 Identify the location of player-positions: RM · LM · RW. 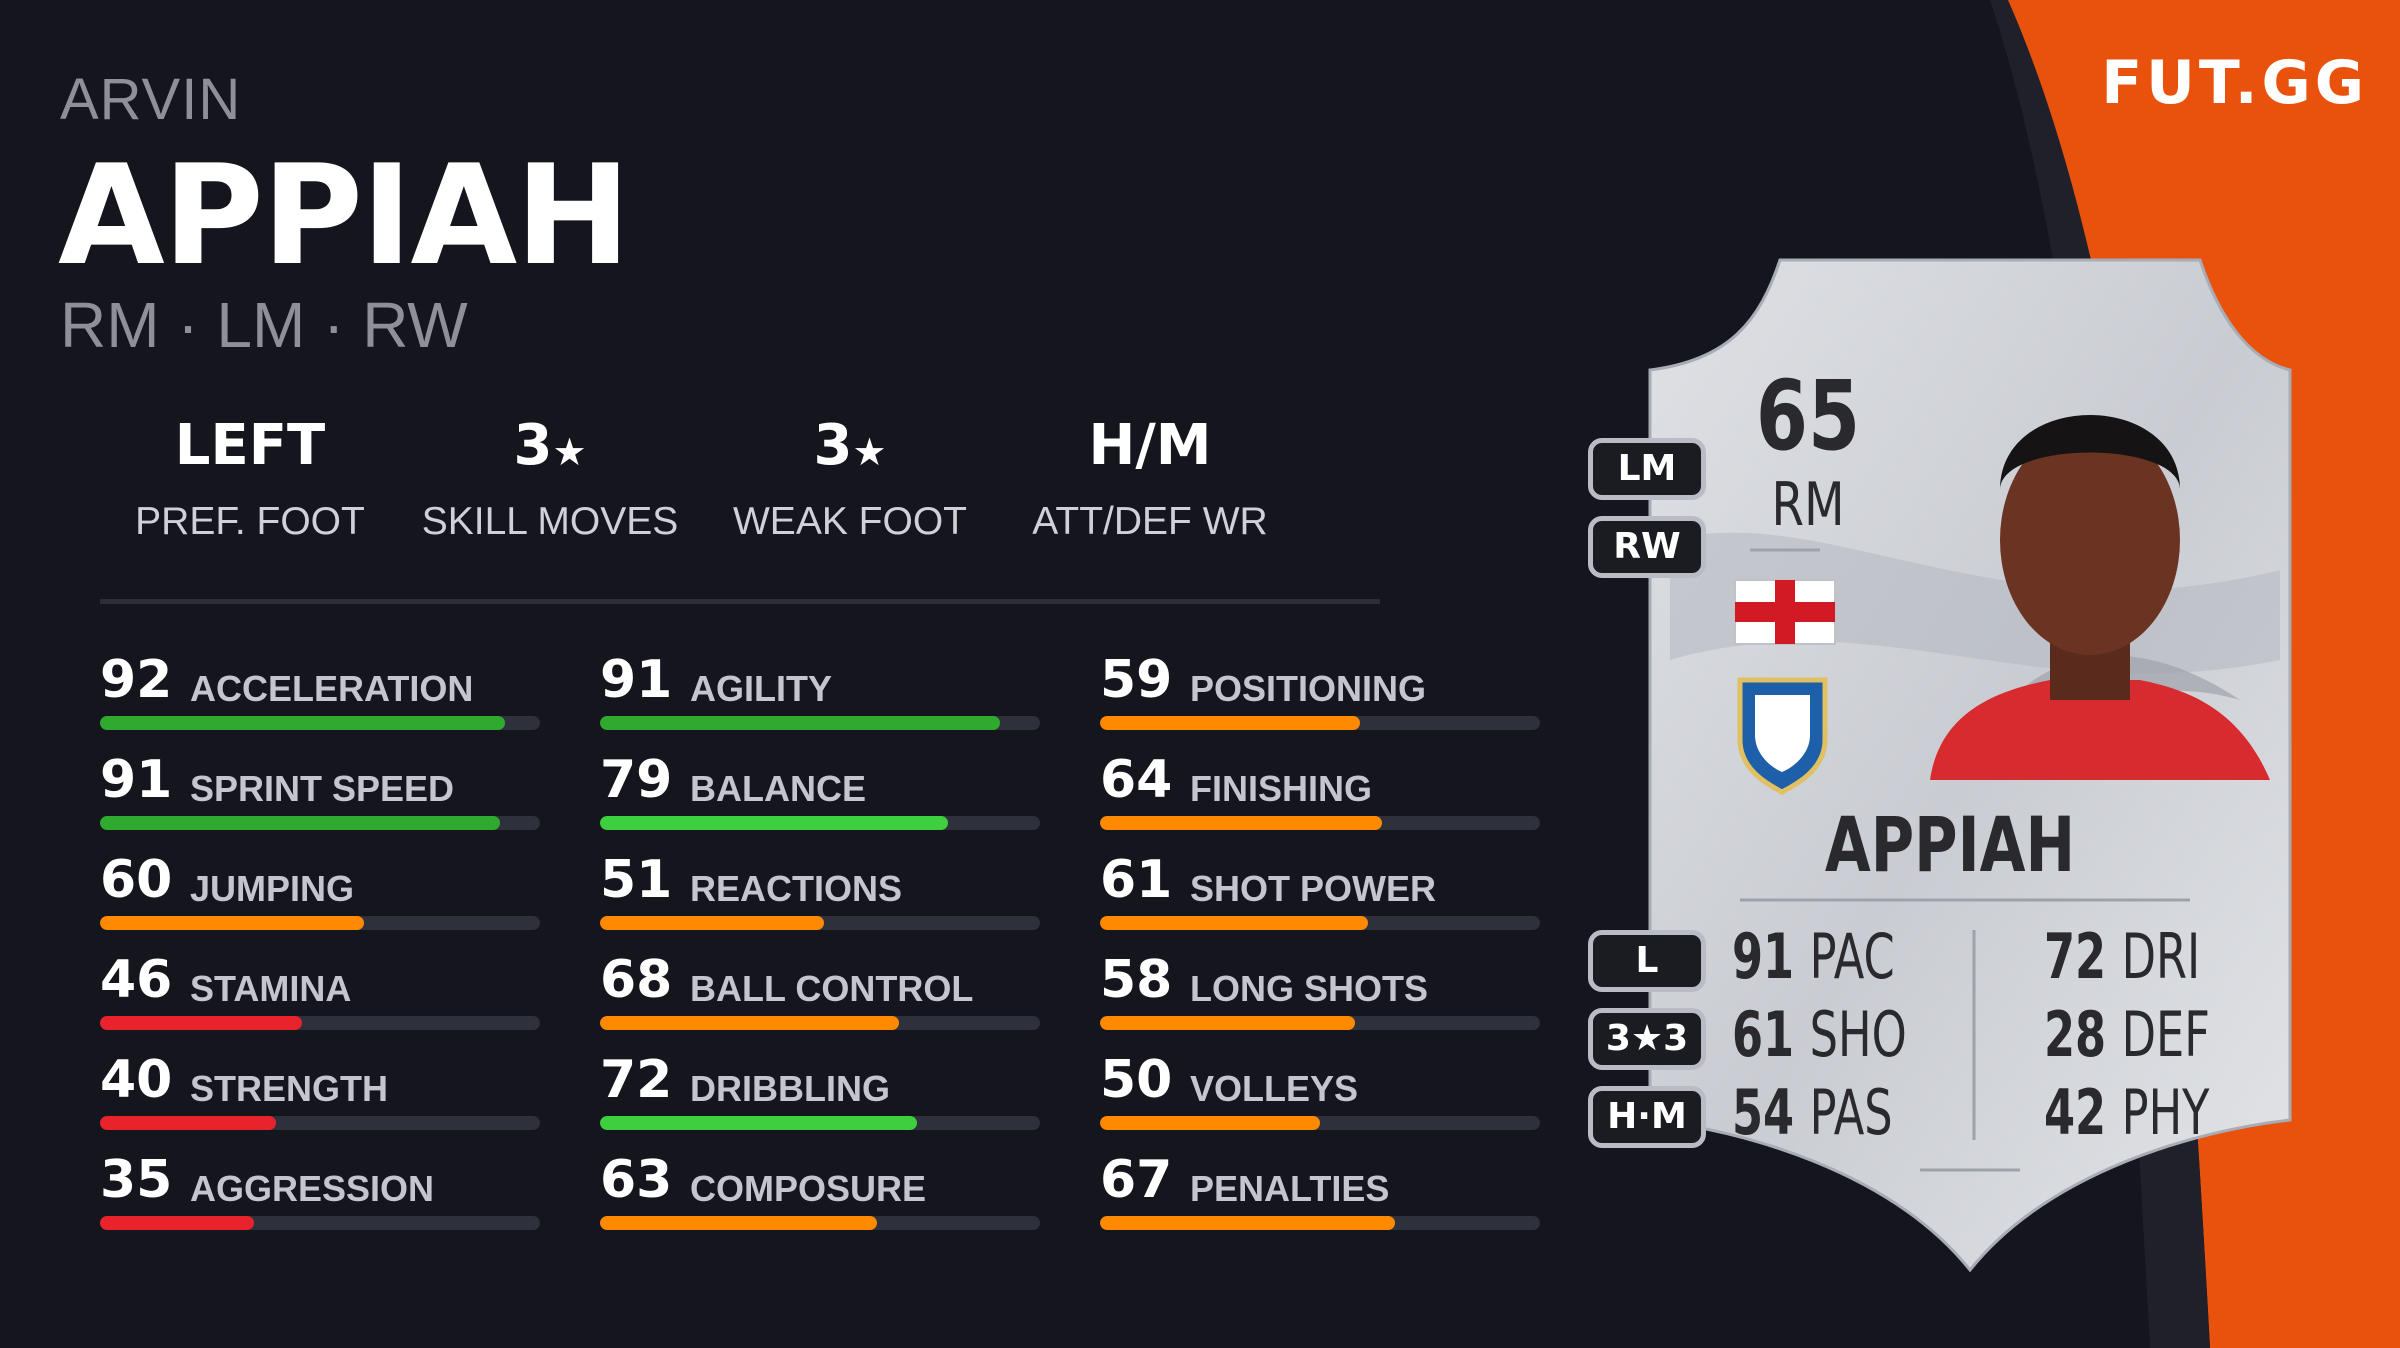
(264, 325).